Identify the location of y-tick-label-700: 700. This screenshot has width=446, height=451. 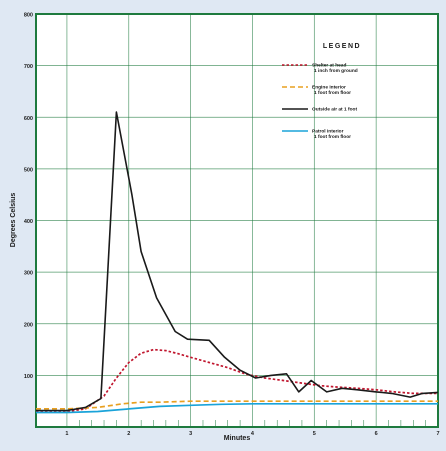
(28, 67).